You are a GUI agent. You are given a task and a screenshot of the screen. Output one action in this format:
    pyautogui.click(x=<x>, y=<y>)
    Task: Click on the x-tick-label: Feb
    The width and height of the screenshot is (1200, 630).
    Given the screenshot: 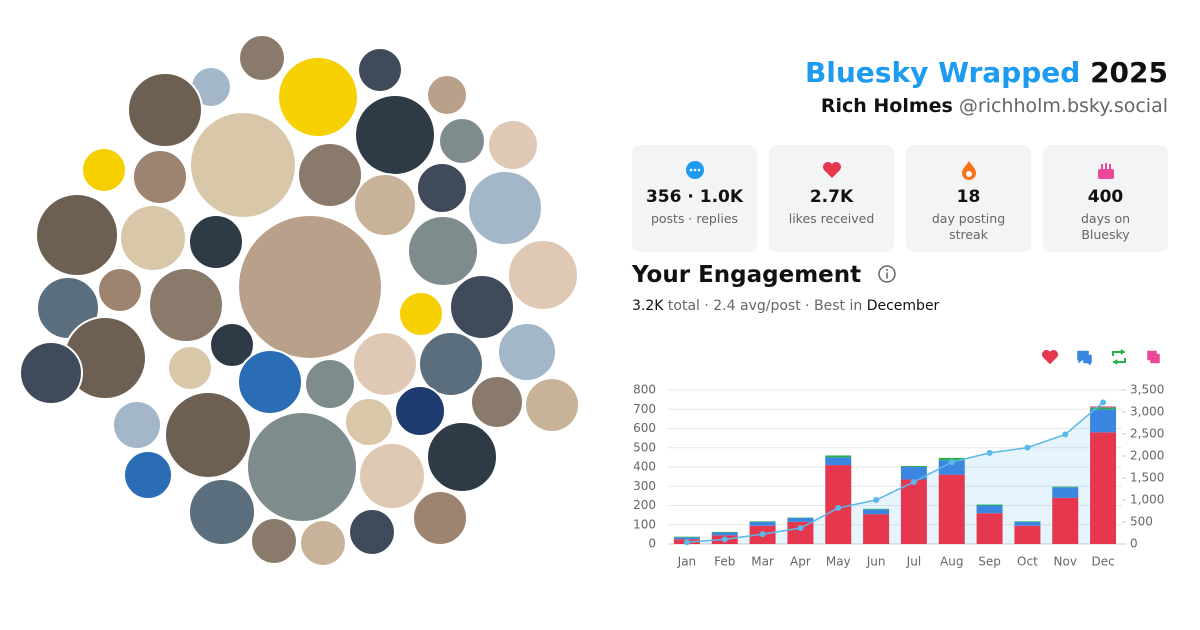 What is the action you would take?
    pyautogui.click(x=724, y=562)
    